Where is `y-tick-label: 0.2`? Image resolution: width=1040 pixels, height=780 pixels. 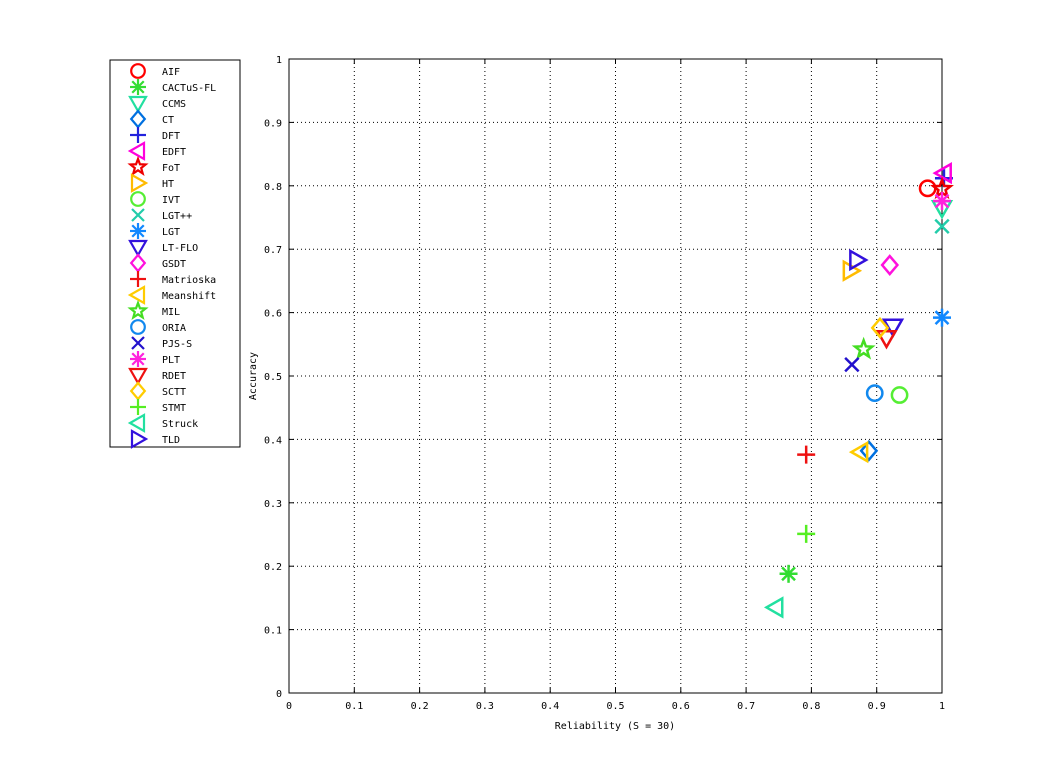
y-tick-label: 0.2 is located at coordinates (273, 567).